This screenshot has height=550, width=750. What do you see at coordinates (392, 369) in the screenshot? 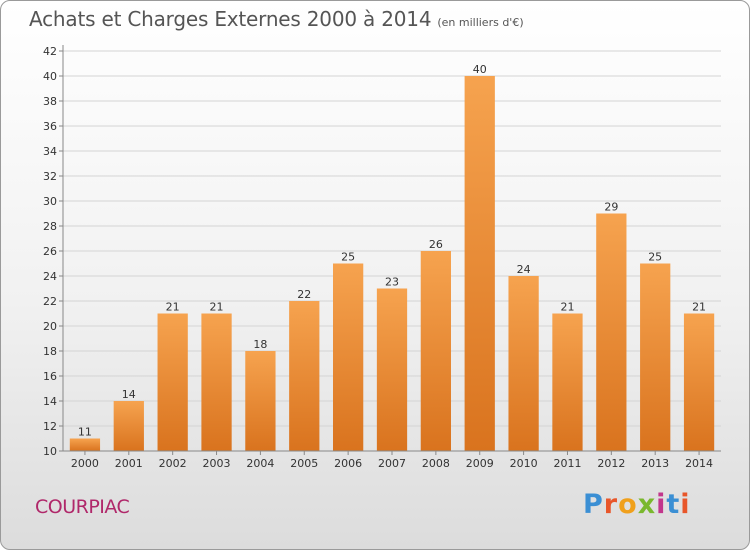
I see `bar-2007` at bounding box center [392, 369].